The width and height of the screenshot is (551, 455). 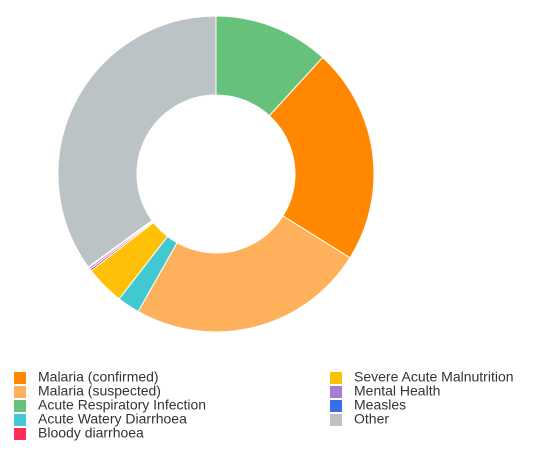 I want to click on legend-label: Malaria (confirmed), so click(x=98, y=377).